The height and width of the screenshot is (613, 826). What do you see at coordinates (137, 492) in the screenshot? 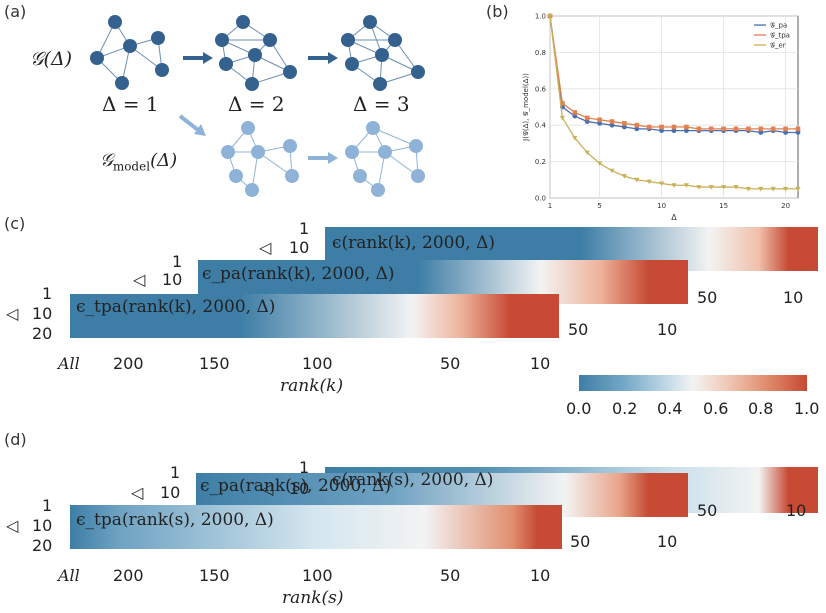
I see `d-s1-delta-symbol: ◁` at bounding box center [137, 492].